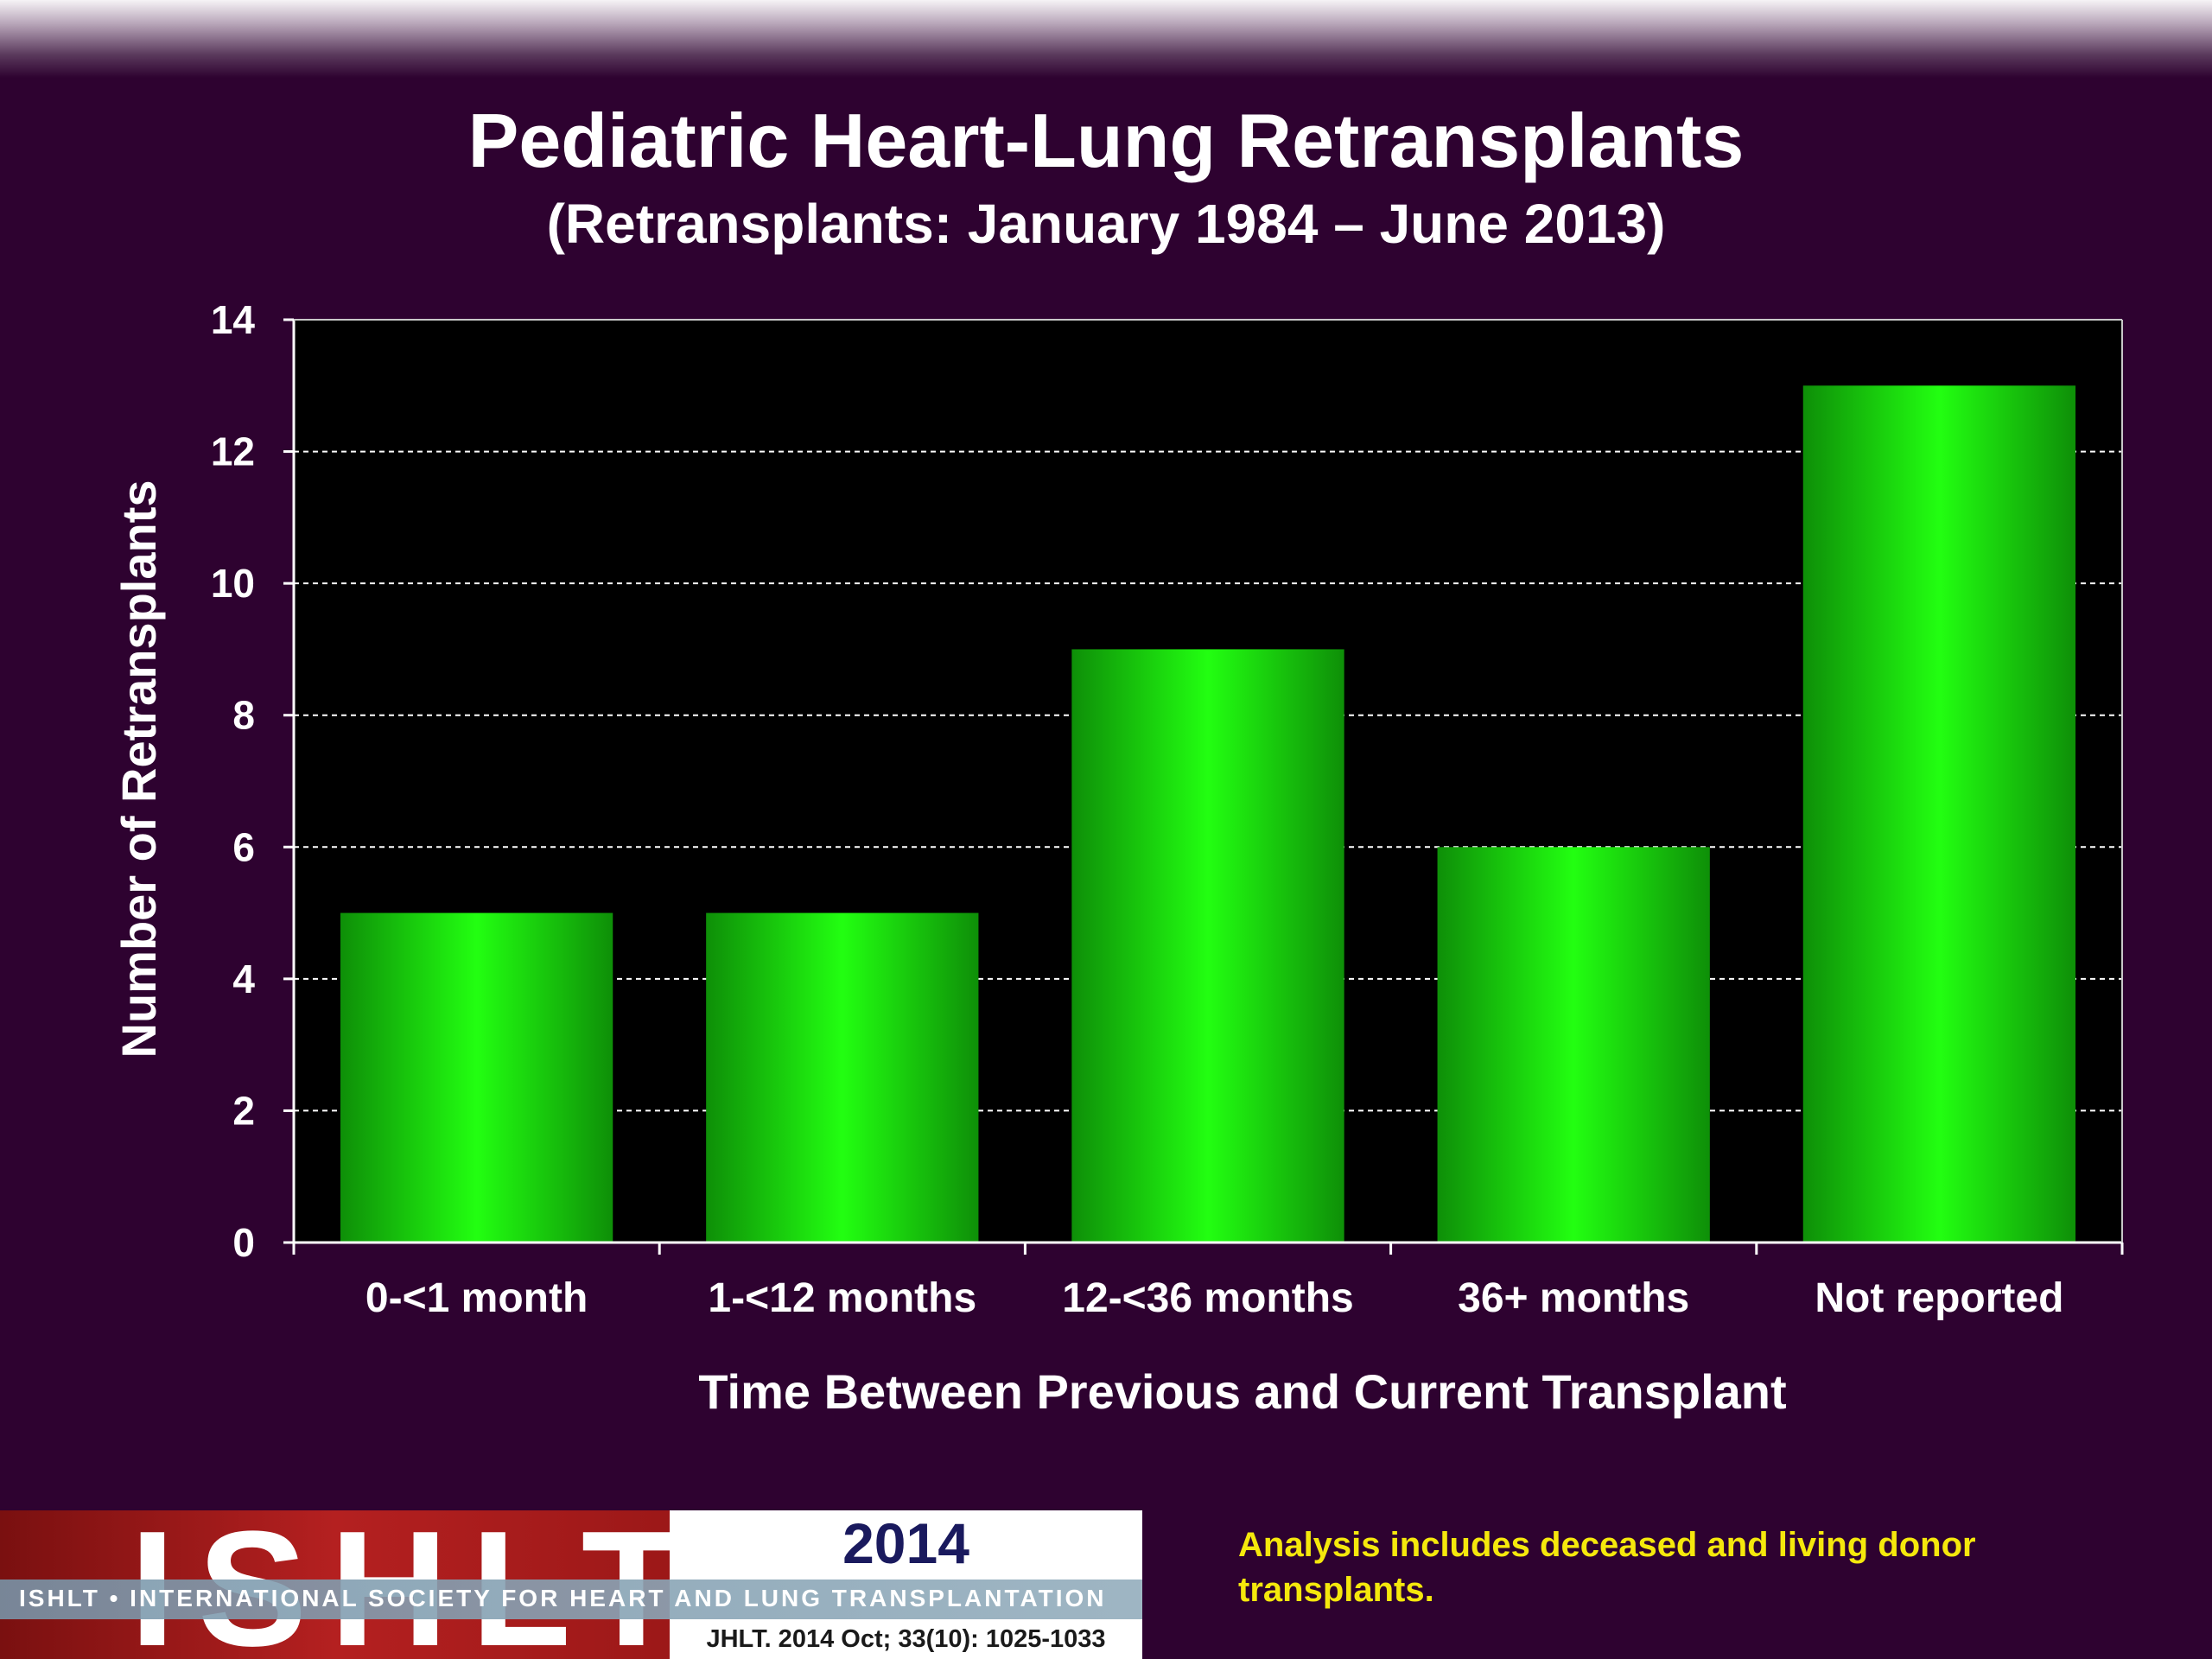 This screenshot has width=2212, height=1659. Describe the element at coordinates (243, 979) in the screenshot. I see `y-tick-label: 4` at that location.